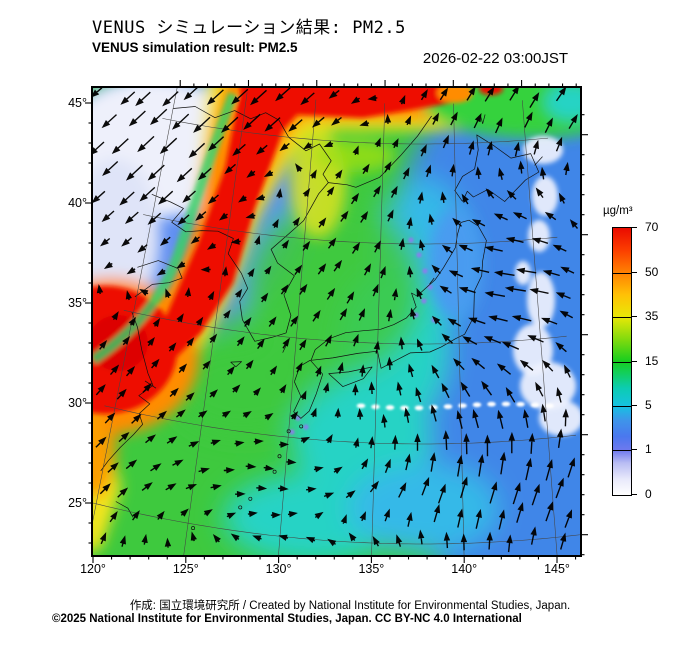 This screenshot has height=649, width=700. I want to click on colorbar, so click(622, 361).